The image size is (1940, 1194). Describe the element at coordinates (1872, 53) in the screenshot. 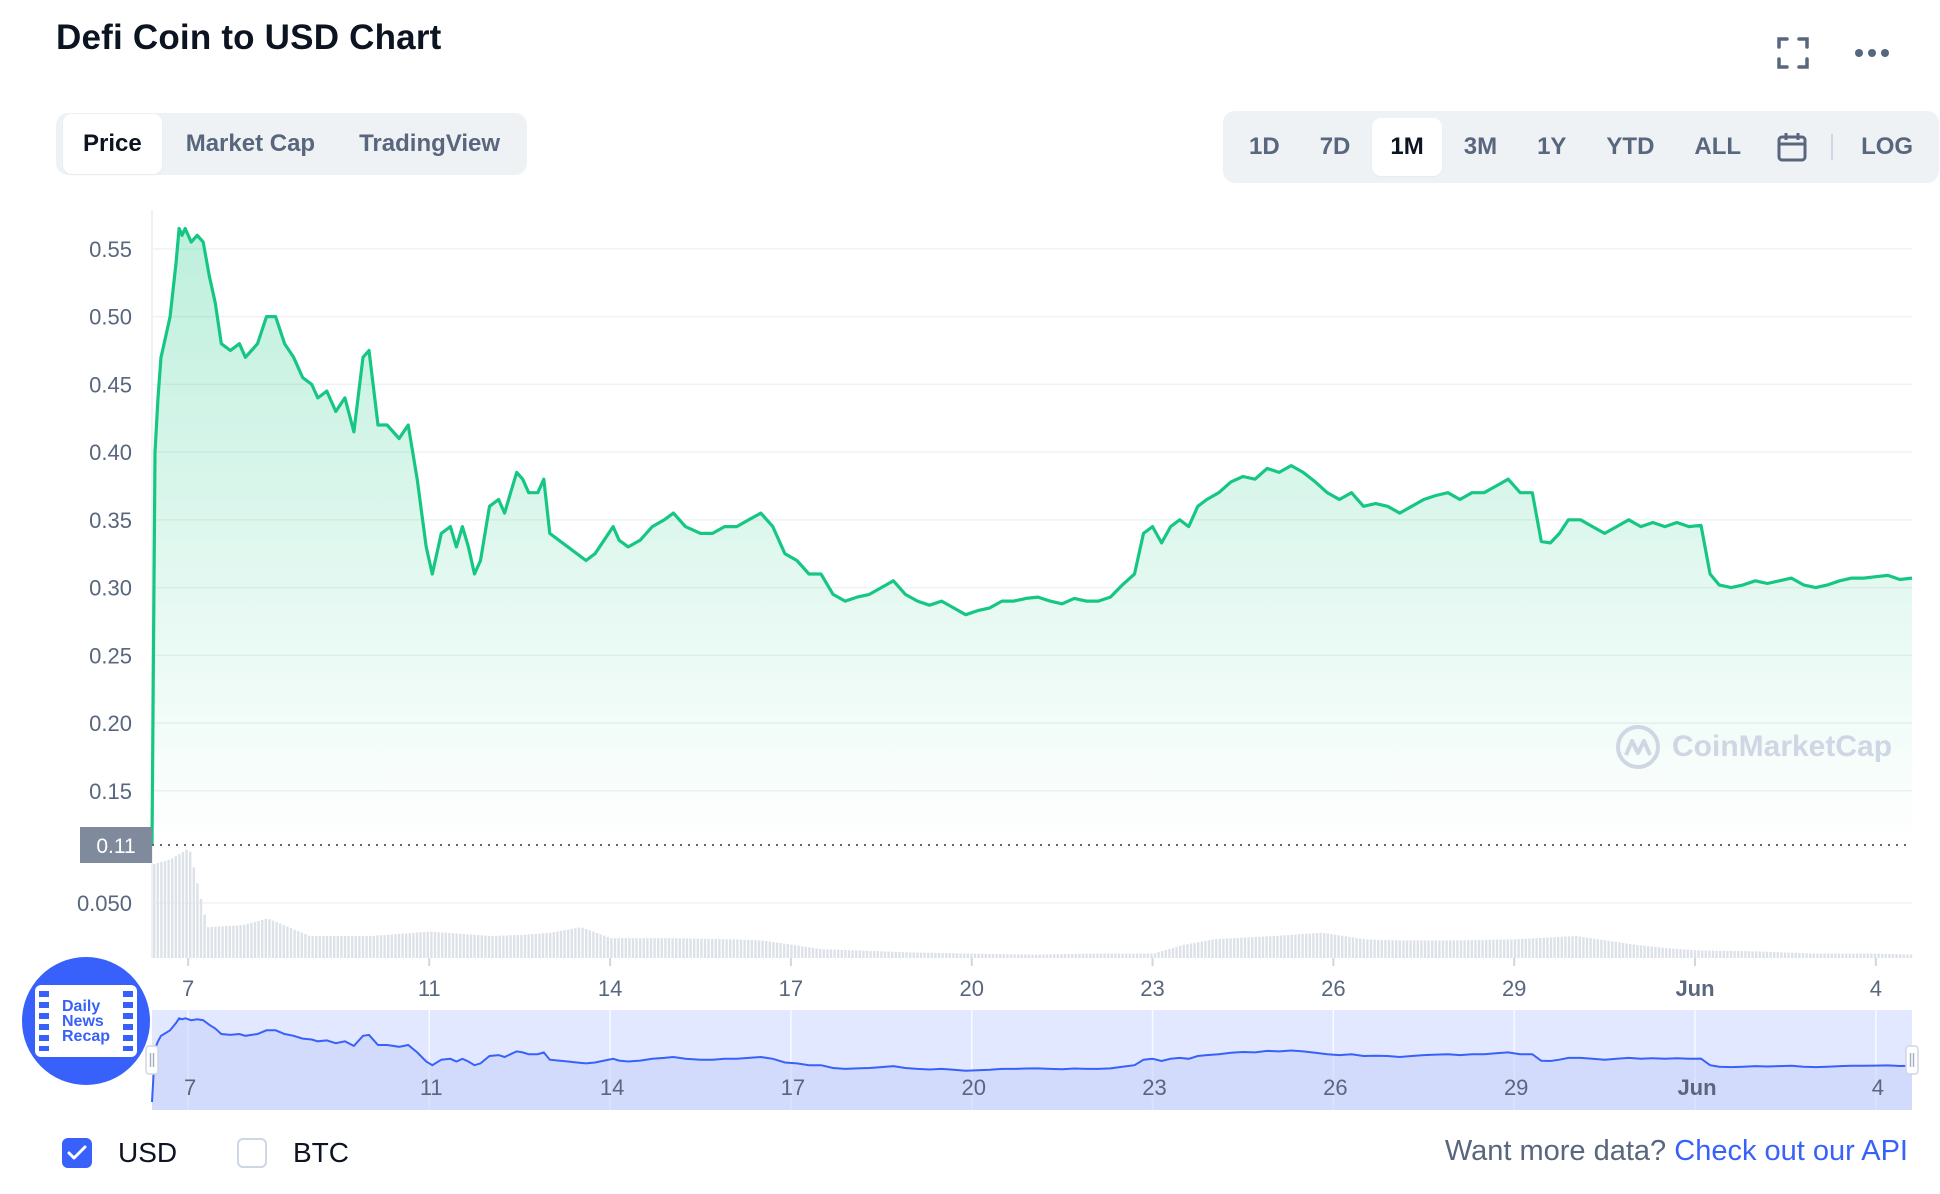

I see `more-horizontal-icon` at that location.